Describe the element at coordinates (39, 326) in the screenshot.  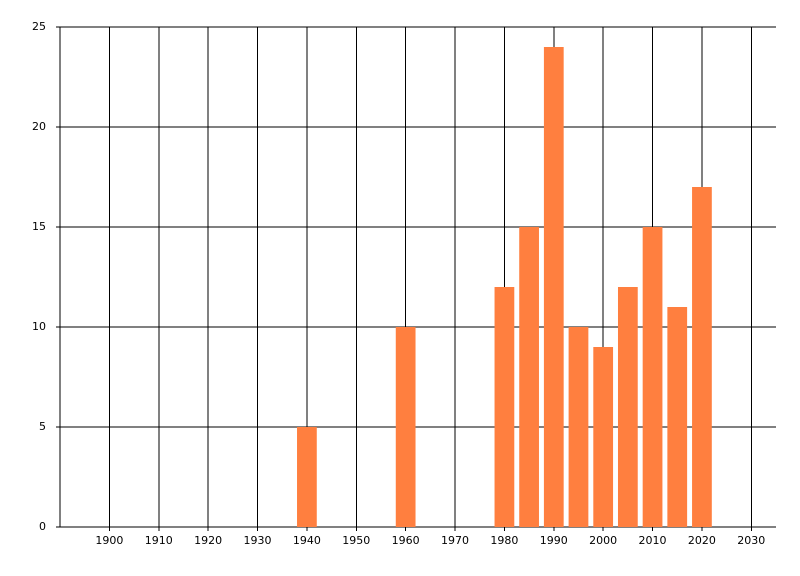
I see `y-tick-label: 10` at that location.